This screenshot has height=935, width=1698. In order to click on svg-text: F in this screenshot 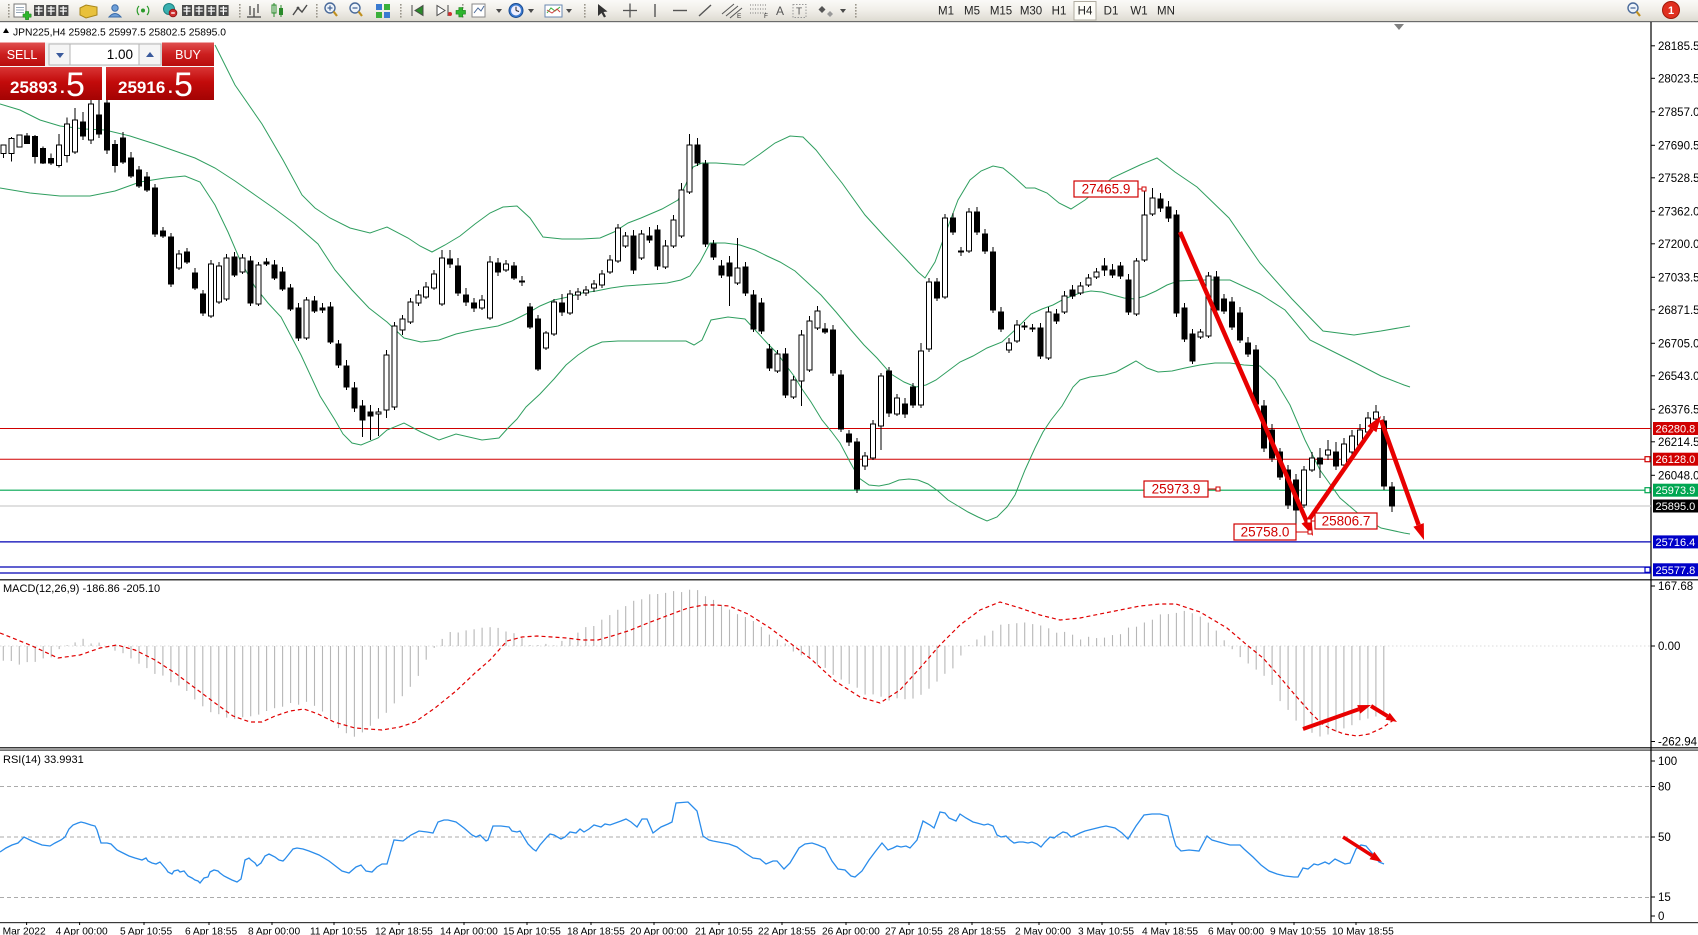, I will do `click(766, 16)`.